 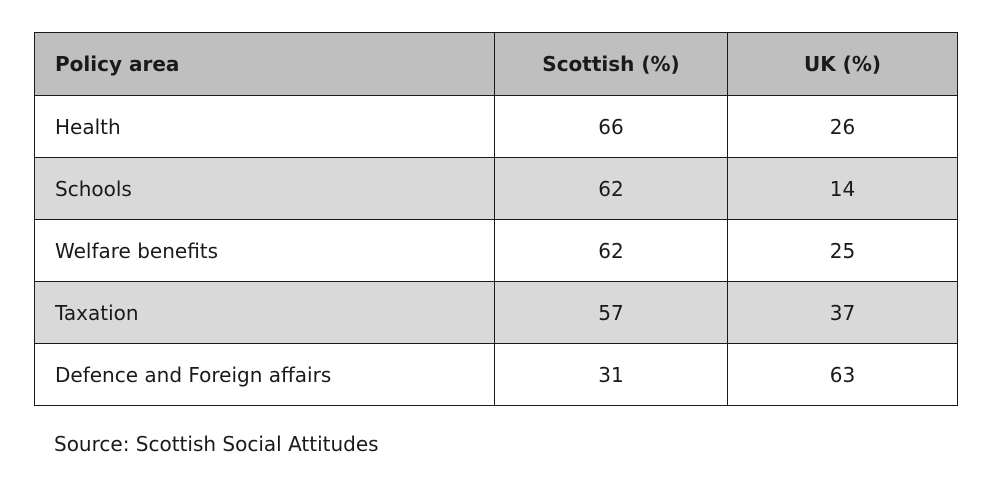 I want to click on table-row: Health 66 26, so click(x=496, y=126).